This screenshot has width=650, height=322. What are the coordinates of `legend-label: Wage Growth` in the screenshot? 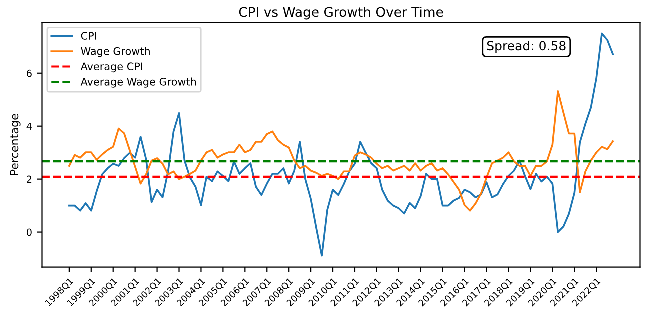 It's located at (115, 52).